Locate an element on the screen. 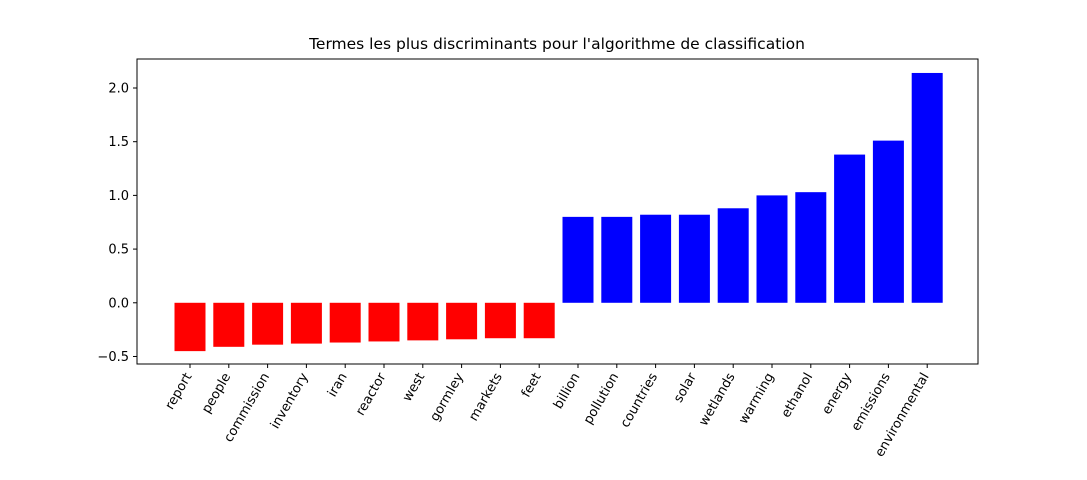 This screenshot has height=480, width=1087. bar-countries is located at coordinates (656, 258).